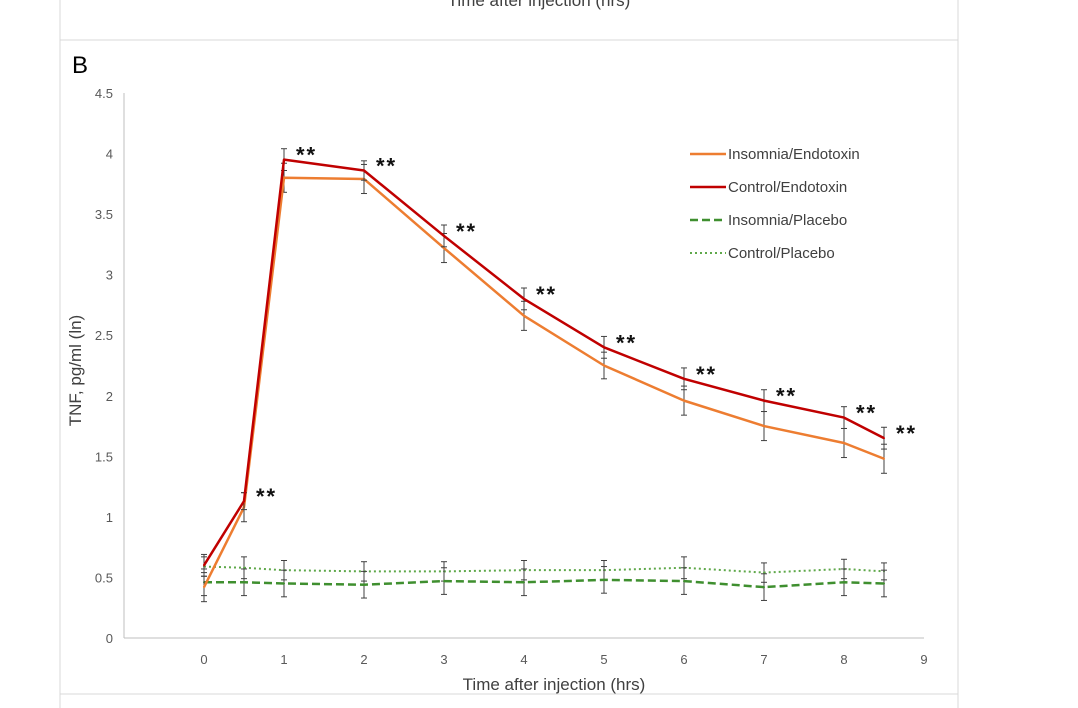  What do you see at coordinates (109, 396) in the screenshot?
I see `y-tick-label: 2` at bounding box center [109, 396].